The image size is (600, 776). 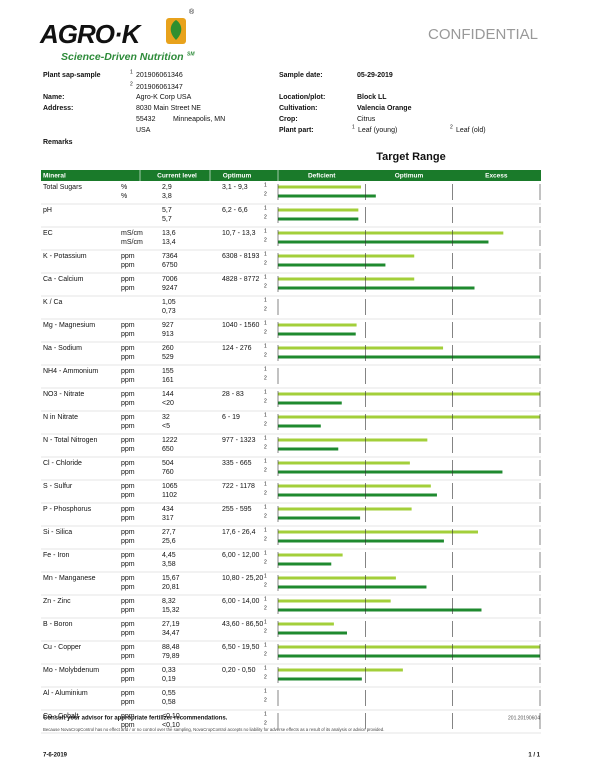 I want to click on current-level: 144, so click(x=168, y=394).